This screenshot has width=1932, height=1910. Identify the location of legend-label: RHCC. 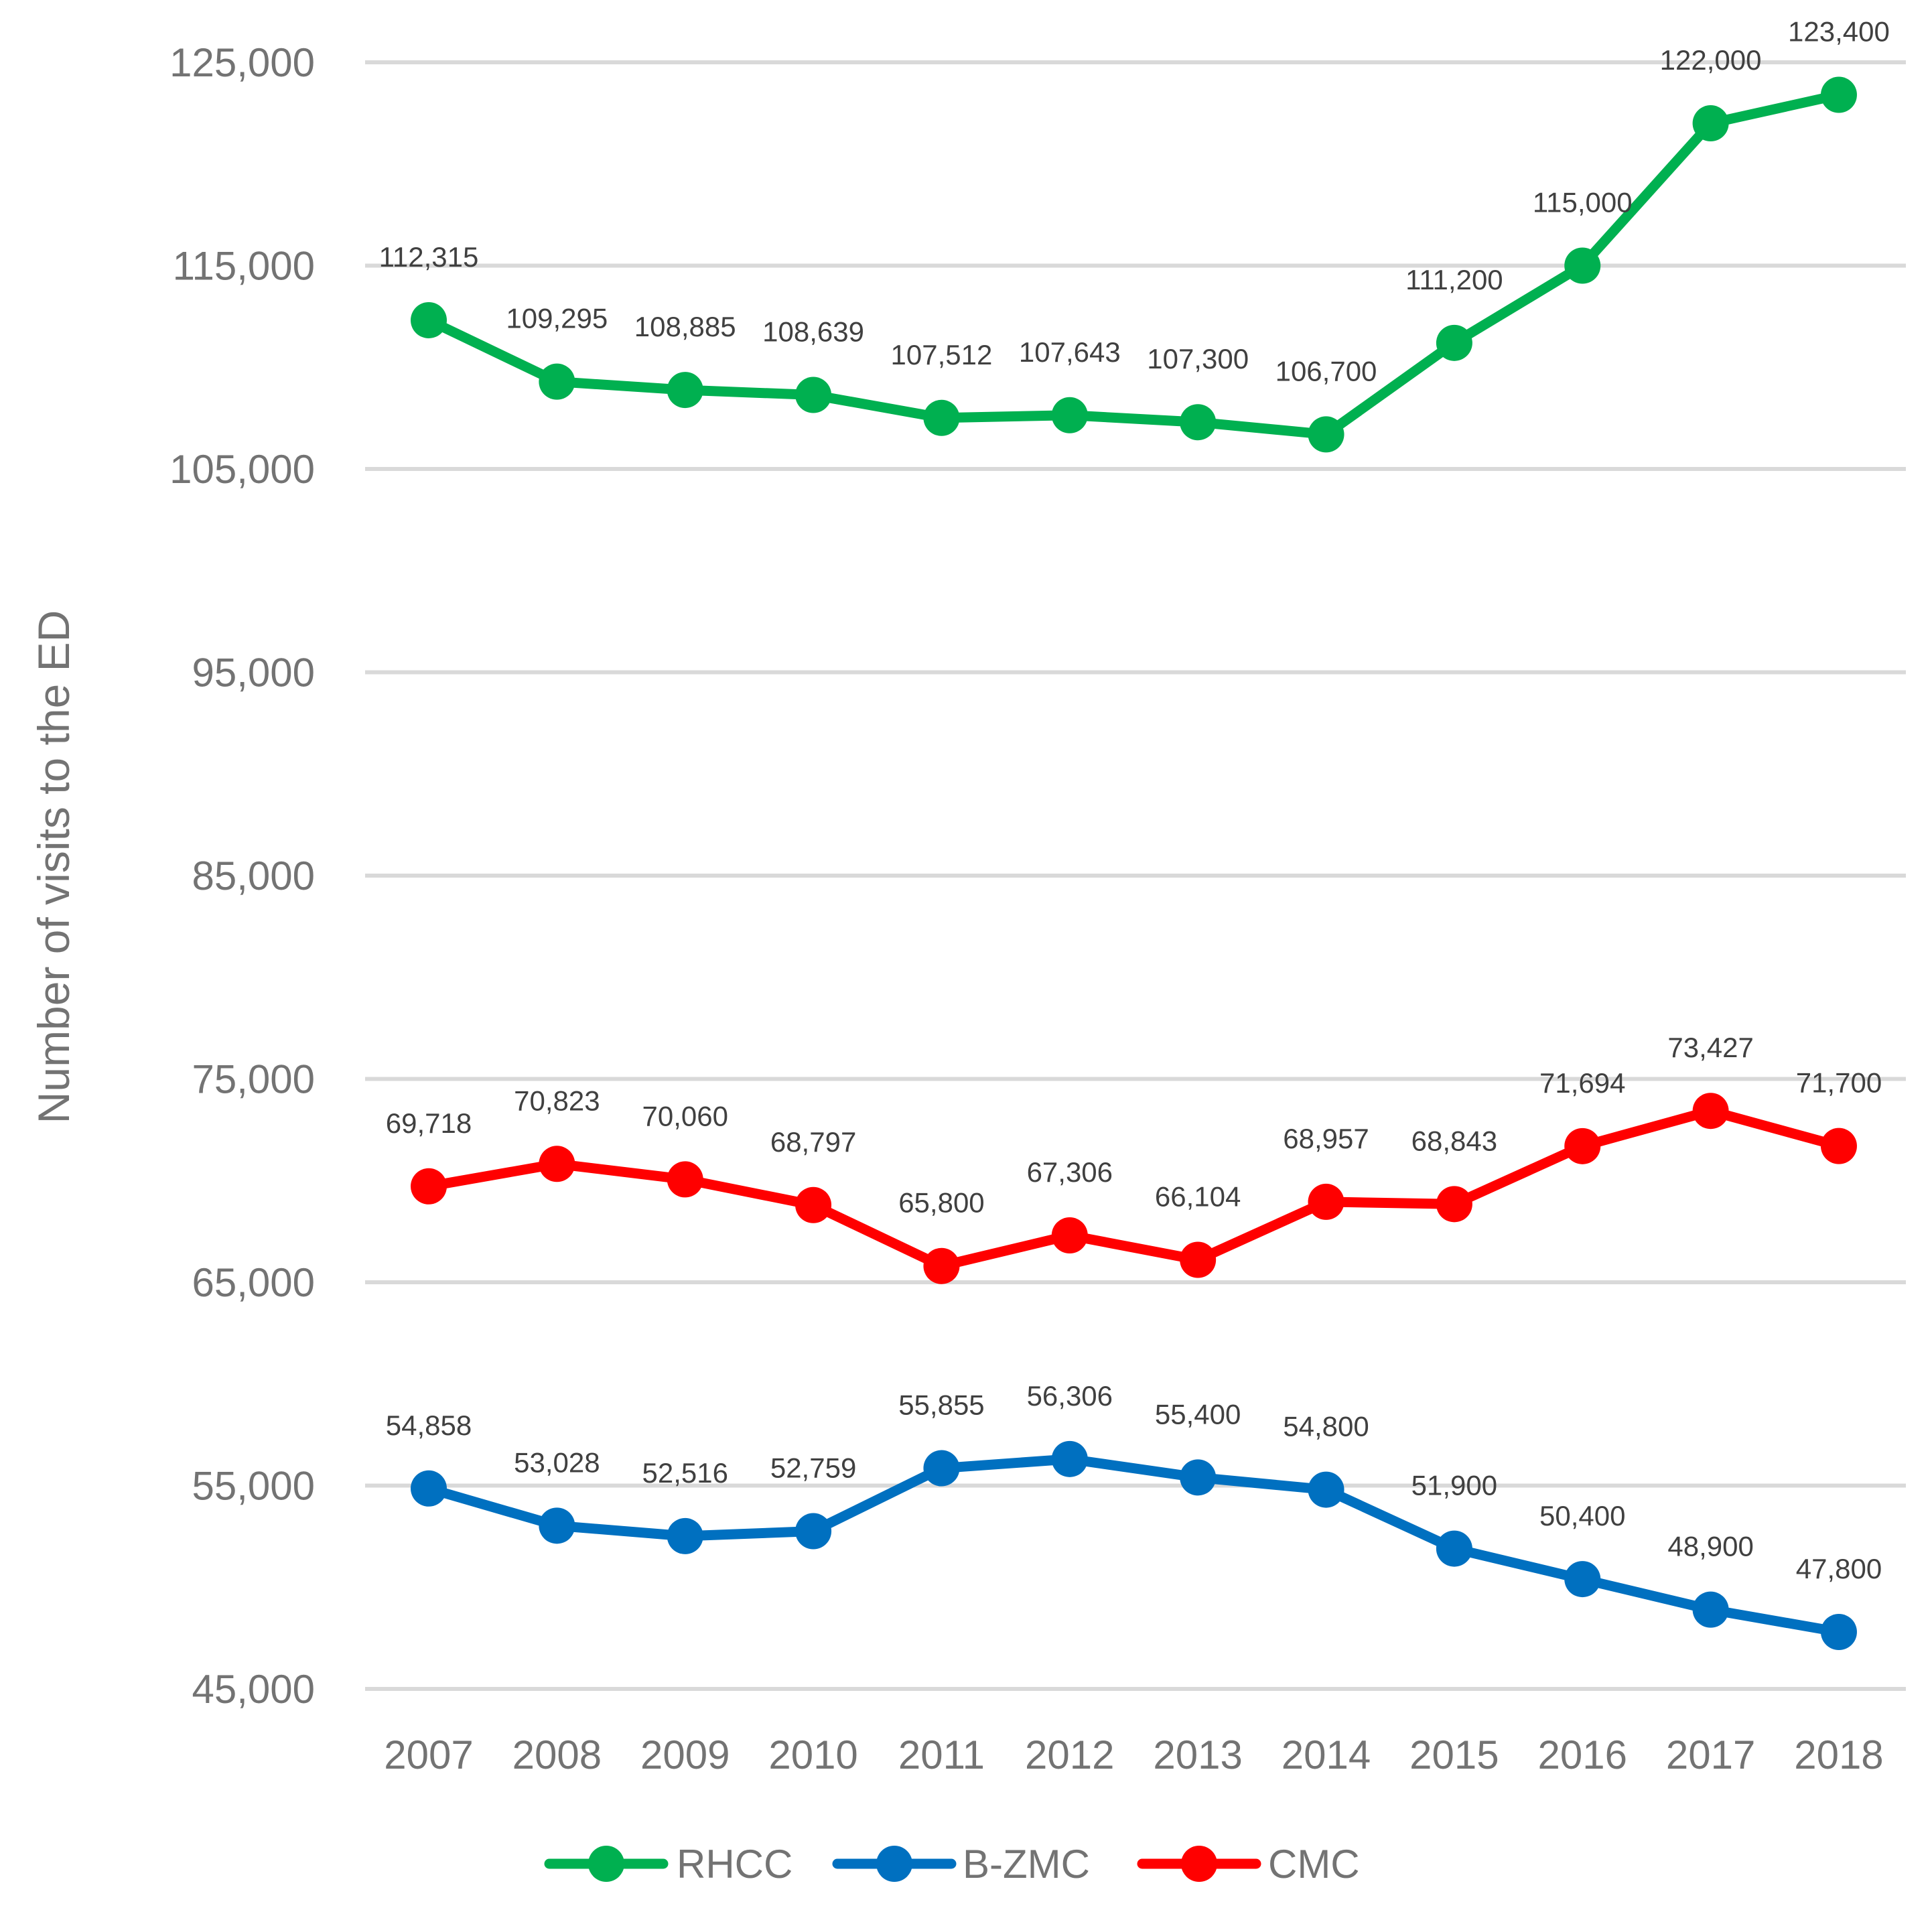
(734, 1864).